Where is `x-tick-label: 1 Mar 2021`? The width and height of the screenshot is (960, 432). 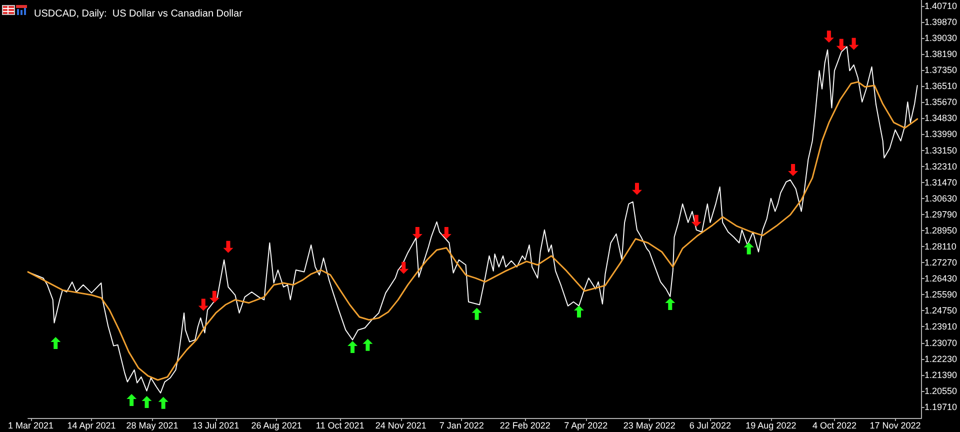 x-tick-label: 1 Mar 2021 is located at coordinates (31, 425).